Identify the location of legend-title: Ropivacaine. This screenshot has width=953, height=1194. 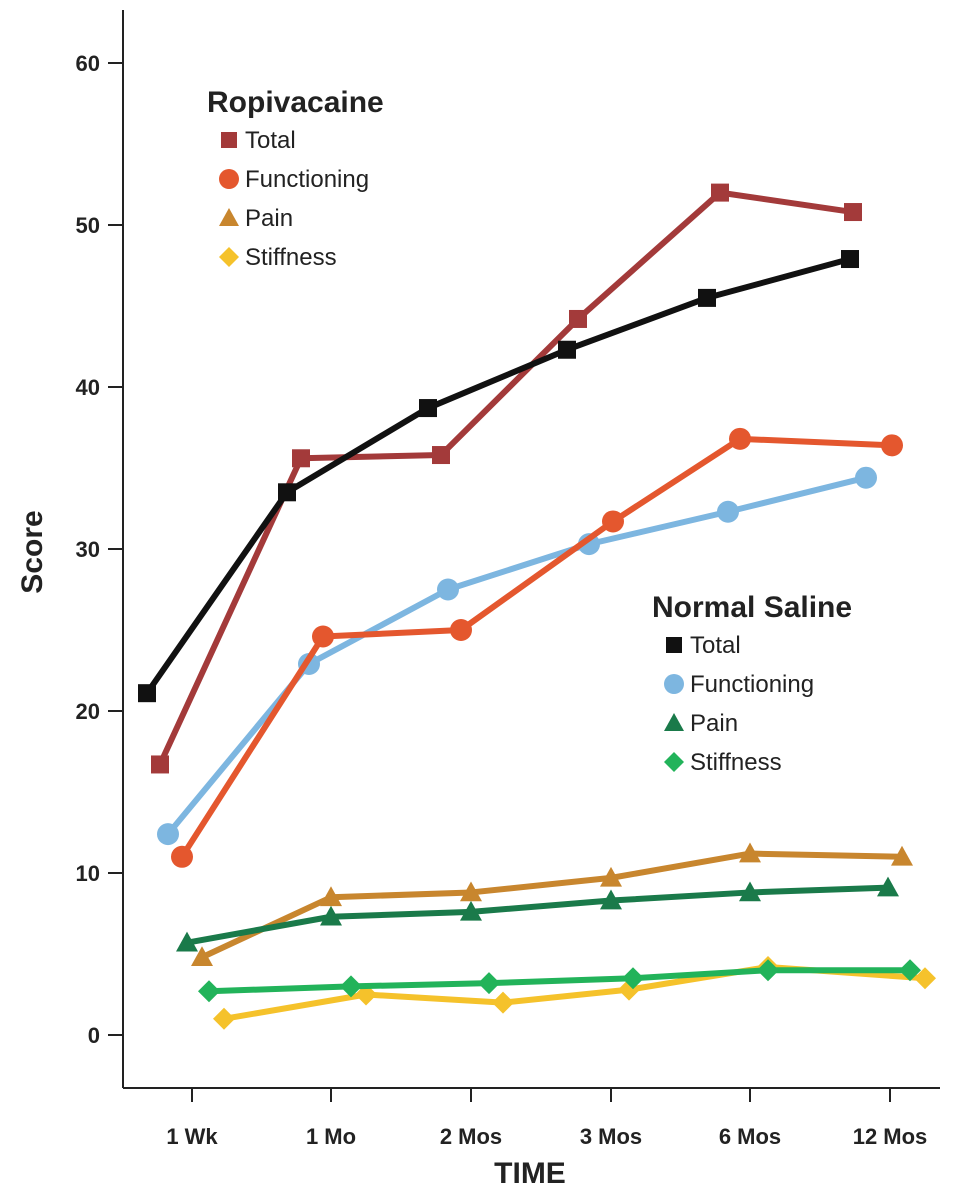
(295, 102).